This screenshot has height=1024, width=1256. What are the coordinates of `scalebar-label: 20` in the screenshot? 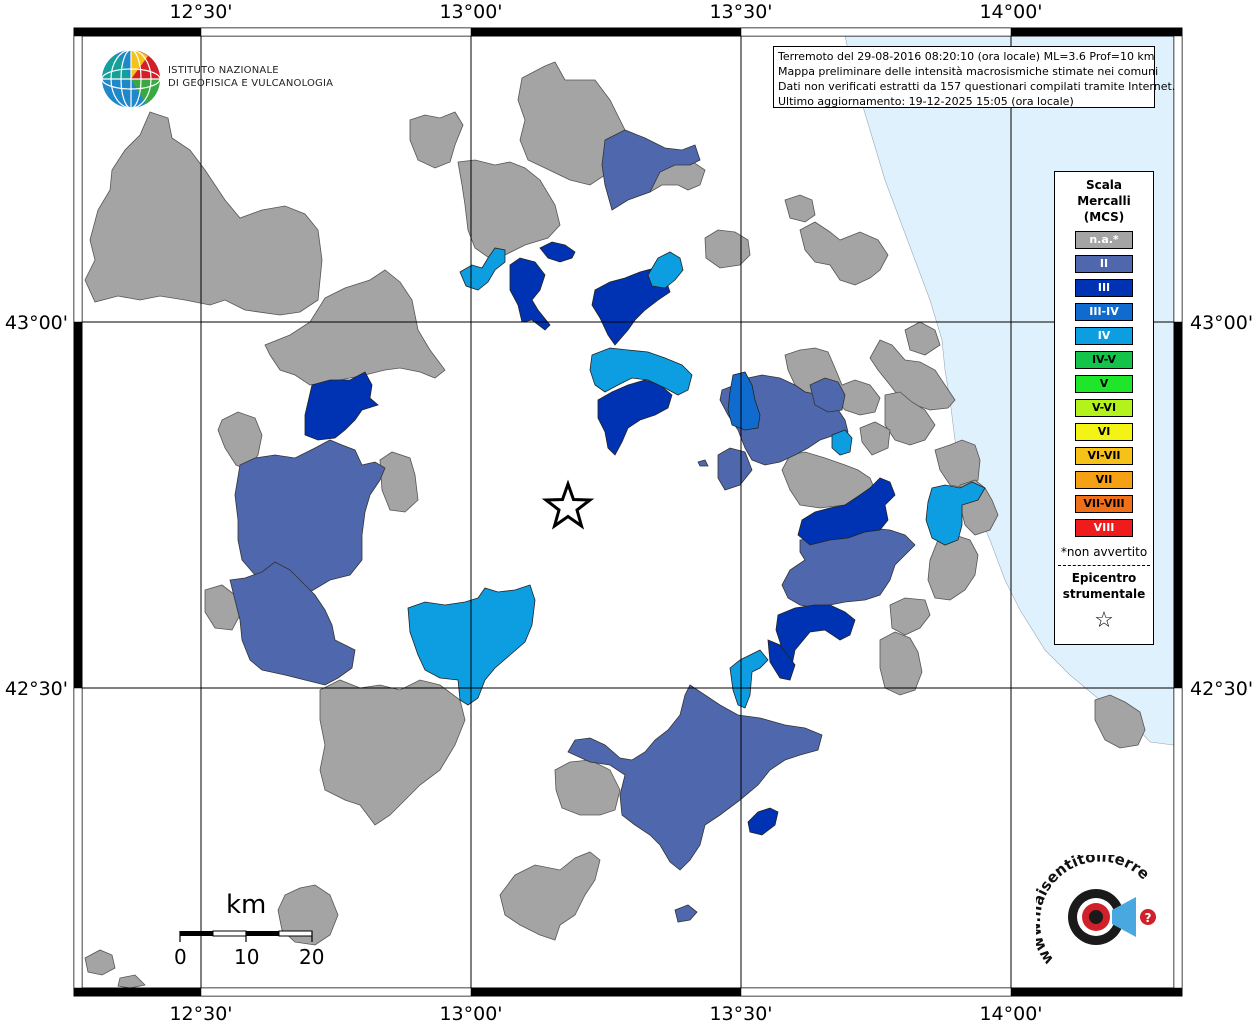 It's located at (312, 957).